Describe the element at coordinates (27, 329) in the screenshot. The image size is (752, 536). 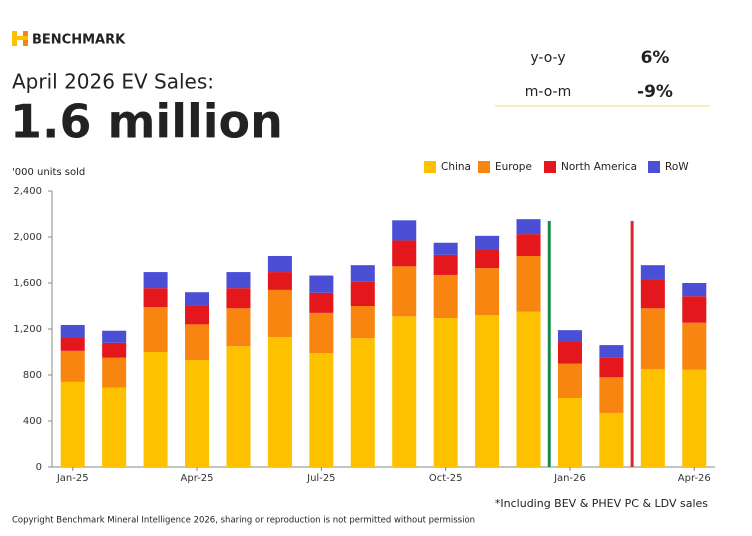
I see `y-tick-label: 1,200` at that location.